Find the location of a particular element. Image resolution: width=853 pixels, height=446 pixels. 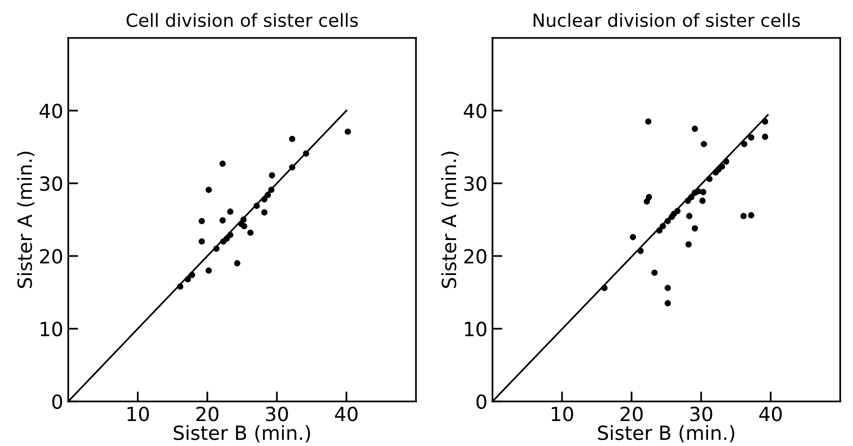

chart-title: Cell division of sister cells is located at coordinates (242, 20).